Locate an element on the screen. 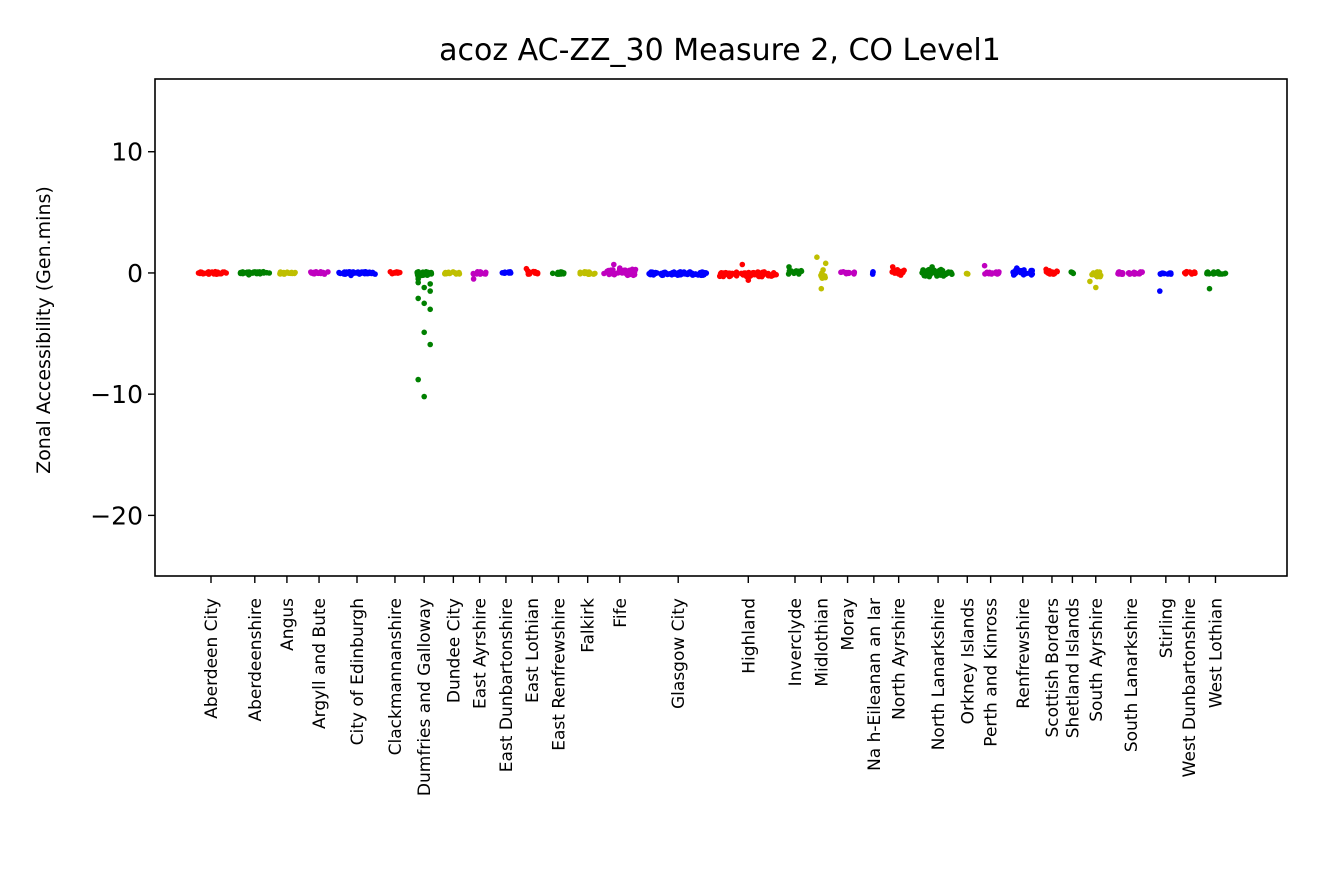 This screenshot has height=880, width=1320. x-tick-label: Stirling is located at coordinates (1167, 628).